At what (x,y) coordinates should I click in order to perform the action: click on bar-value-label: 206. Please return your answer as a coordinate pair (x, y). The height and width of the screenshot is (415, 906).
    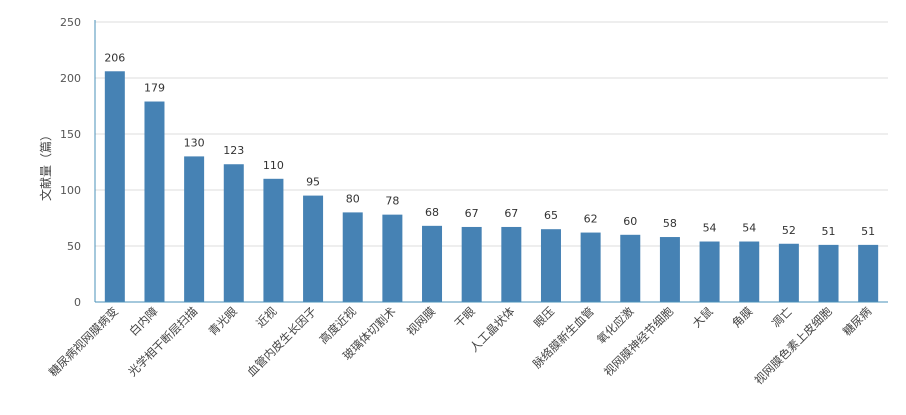
    Looking at the image, I should click on (114, 57).